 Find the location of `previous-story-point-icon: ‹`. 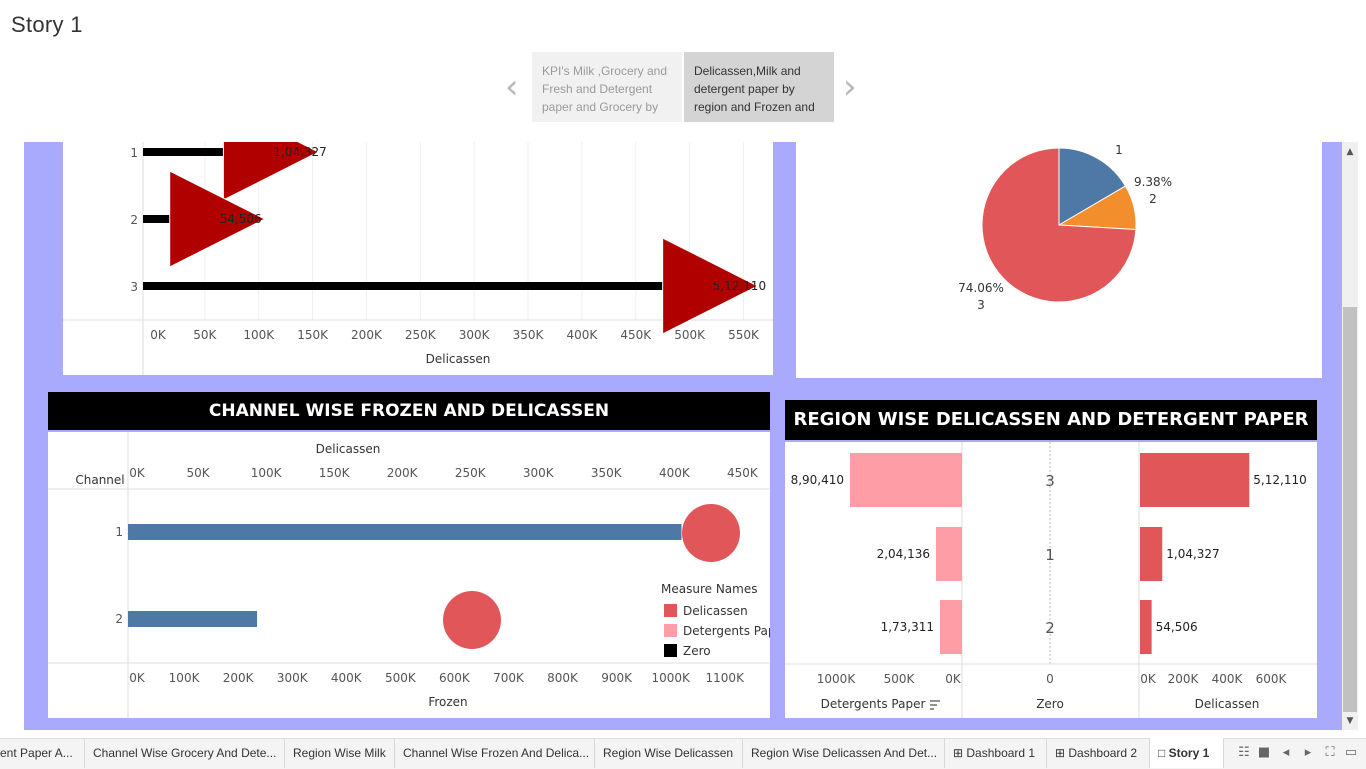

previous-story-point-icon: ‹ is located at coordinates (512, 87).